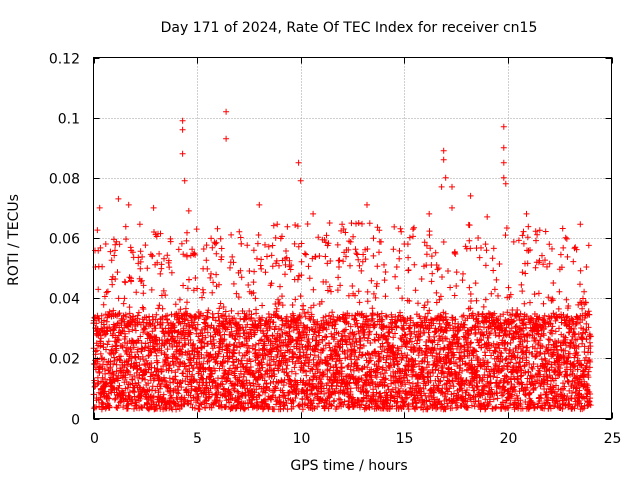 The width and height of the screenshot is (640, 480). Describe the element at coordinates (64, 300) in the screenshot. I see `y-tick-label: 0.04` at that location.